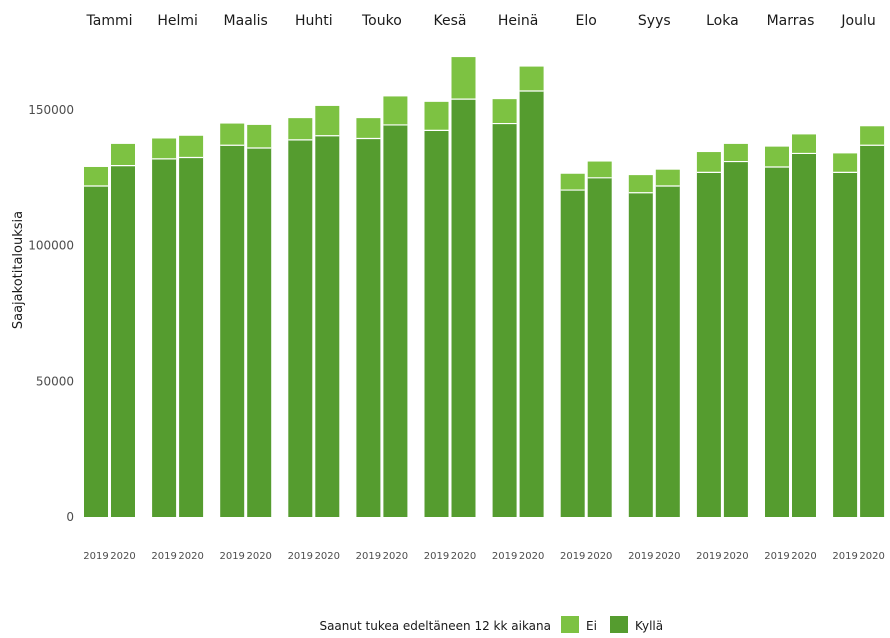 Image resolution: width=890 pixels, height=638 pixels. I want to click on bar-group-heinä-2019, so click(504, 308).